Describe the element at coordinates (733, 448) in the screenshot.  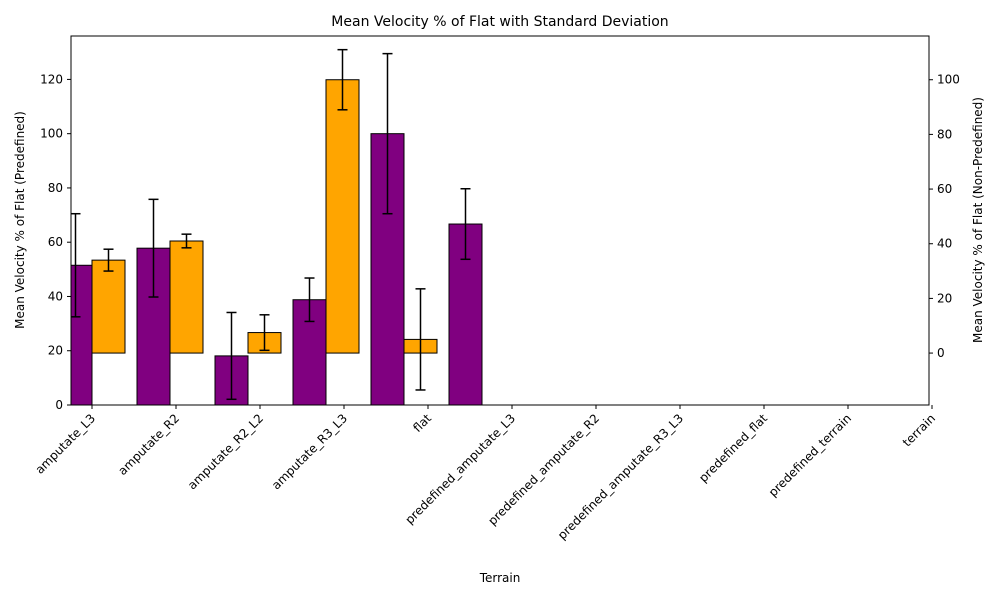
I see `x-tick-label-predefined_flat: predefined_flat` at that location.